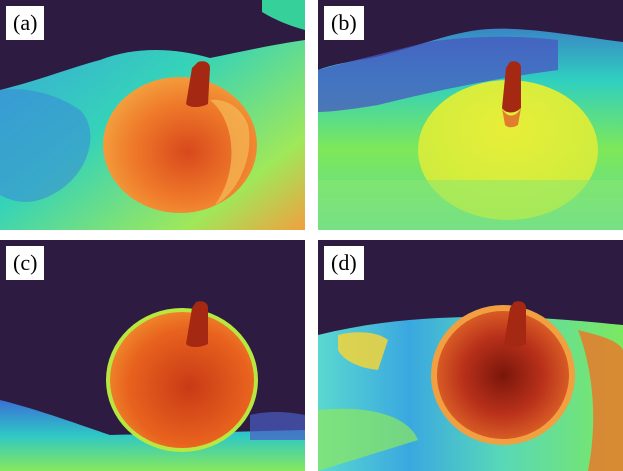 The image size is (623, 471). I want to click on panel-label-a: (a), so click(25, 23).